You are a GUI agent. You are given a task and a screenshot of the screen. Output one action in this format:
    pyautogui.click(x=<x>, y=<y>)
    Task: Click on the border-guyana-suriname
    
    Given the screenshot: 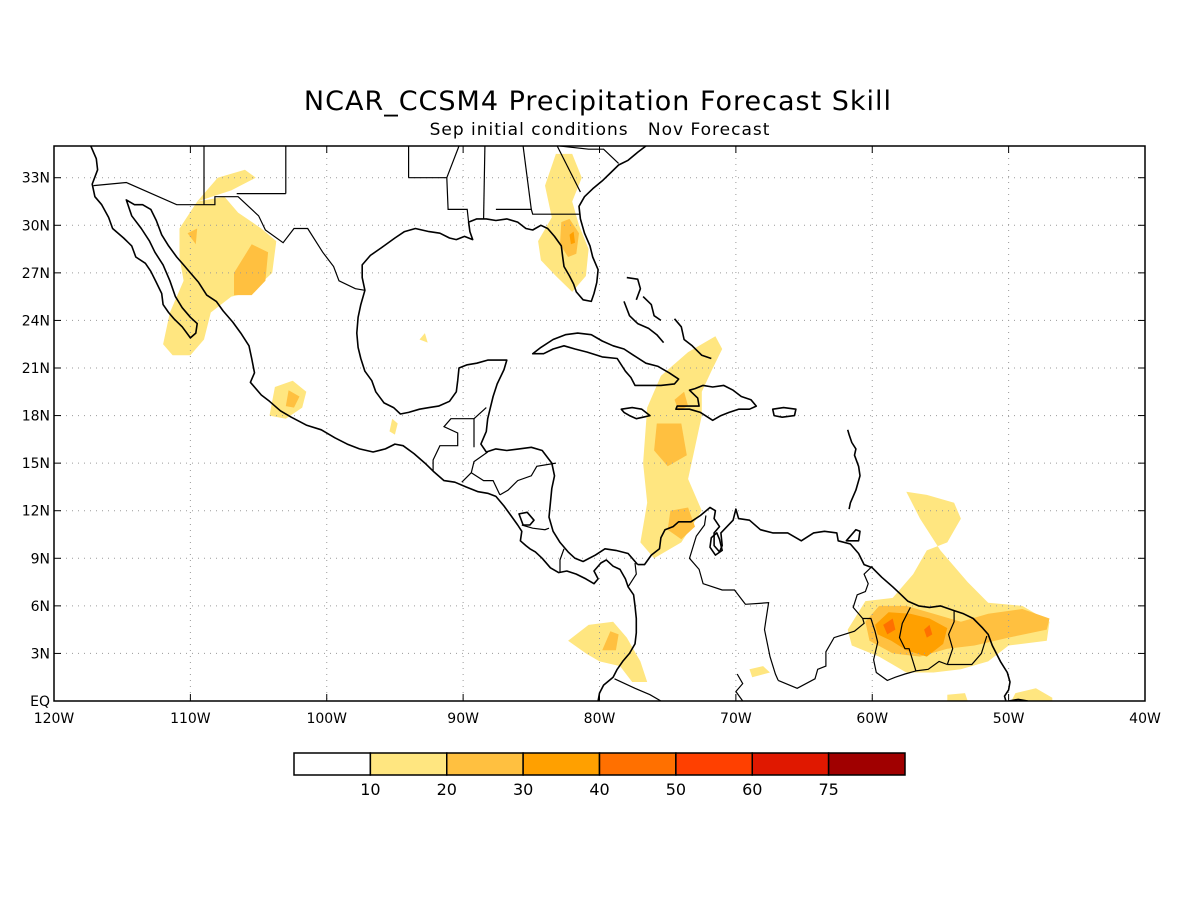 What is the action you would take?
    pyautogui.click(x=907, y=639)
    